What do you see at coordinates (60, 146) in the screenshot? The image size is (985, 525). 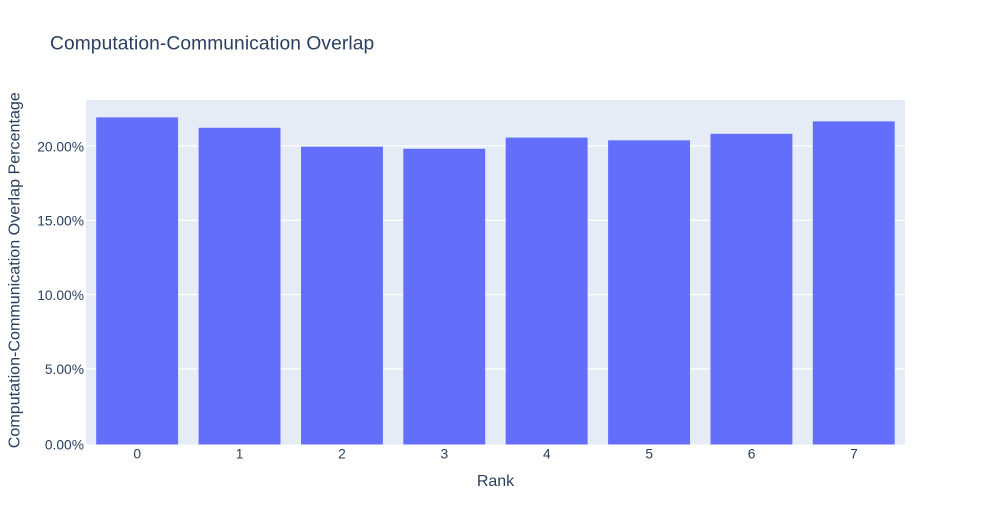 I see `svg-text: 20.00%` at bounding box center [60, 146].